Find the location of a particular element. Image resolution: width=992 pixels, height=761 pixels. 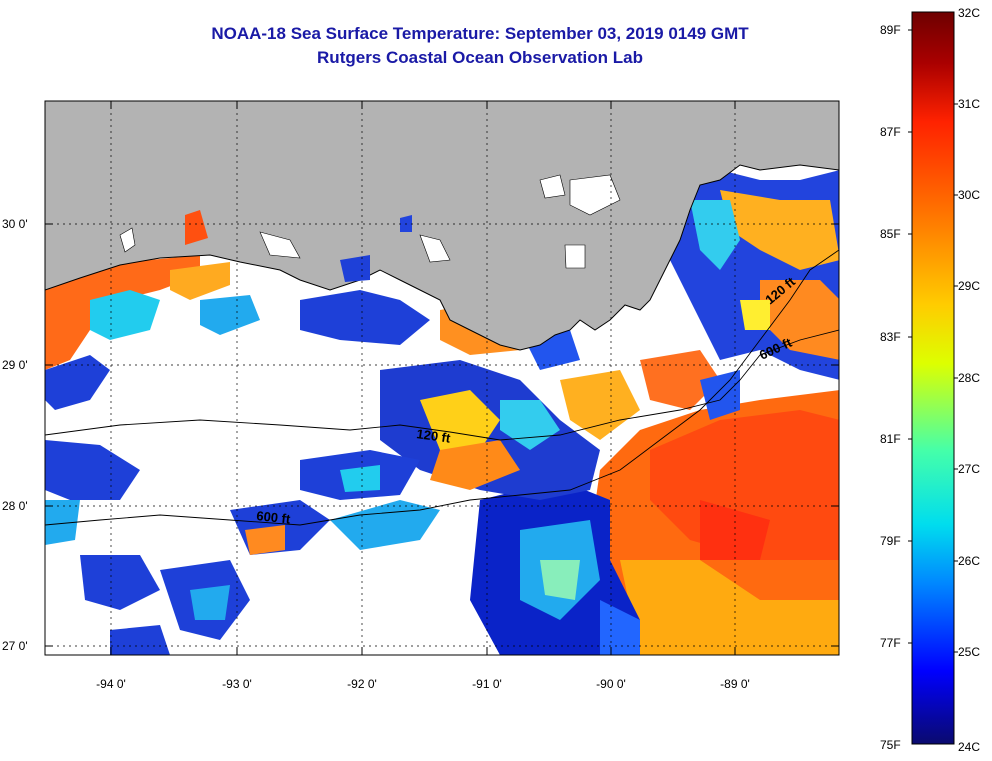

contour-label-600ft-west: 600 ft is located at coordinates (274, 517).